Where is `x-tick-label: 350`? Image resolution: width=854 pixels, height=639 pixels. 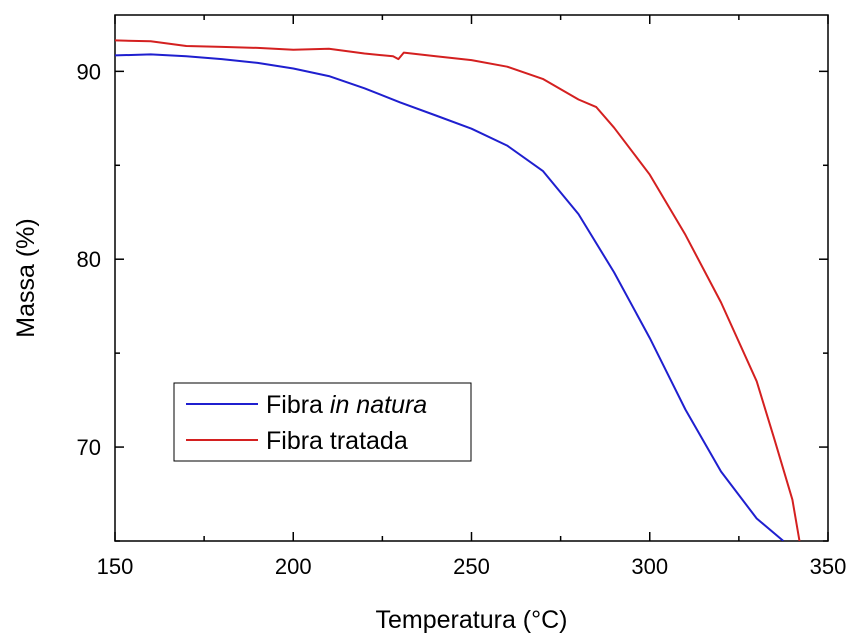 x-tick-label: 350 is located at coordinates (828, 566).